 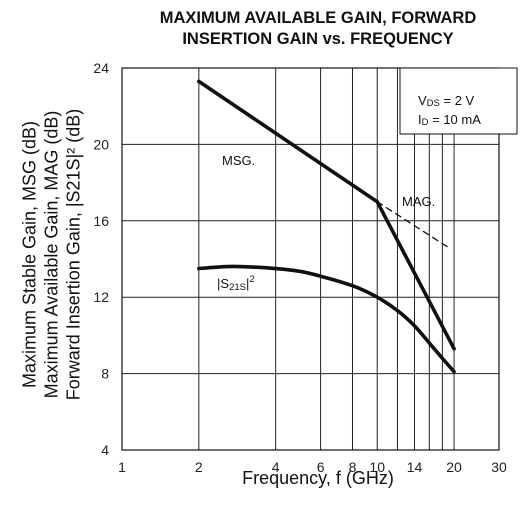 I want to click on y-tick-label: 4, so click(x=105, y=450).